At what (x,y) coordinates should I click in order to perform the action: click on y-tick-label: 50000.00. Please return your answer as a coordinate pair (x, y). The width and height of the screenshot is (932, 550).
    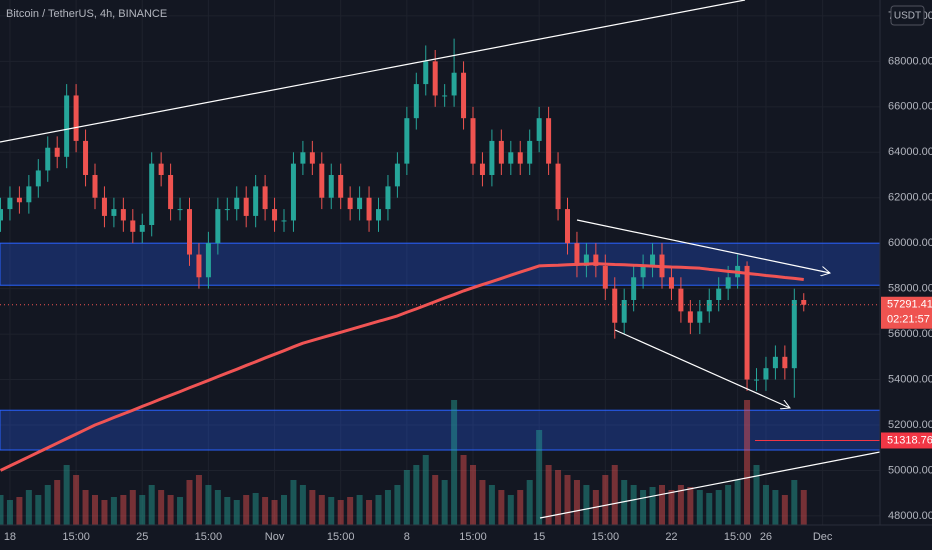
    Looking at the image, I should click on (910, 470).